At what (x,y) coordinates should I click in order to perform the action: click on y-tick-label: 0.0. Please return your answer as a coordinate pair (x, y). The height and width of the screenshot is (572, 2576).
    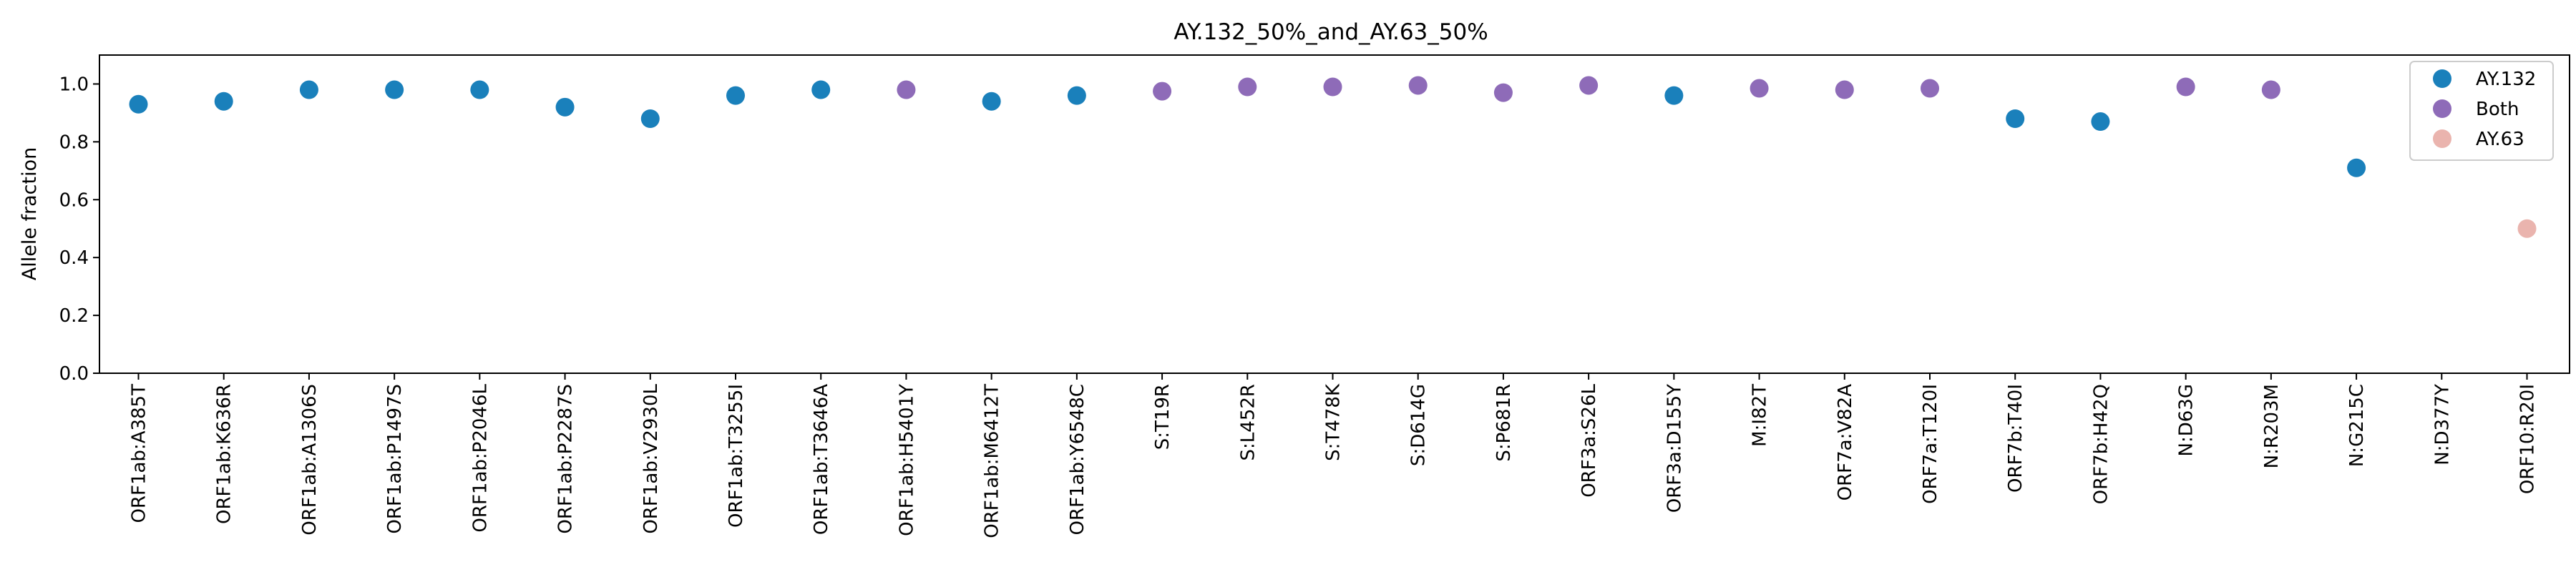
    Looking at the image, I should click on (74, 374).